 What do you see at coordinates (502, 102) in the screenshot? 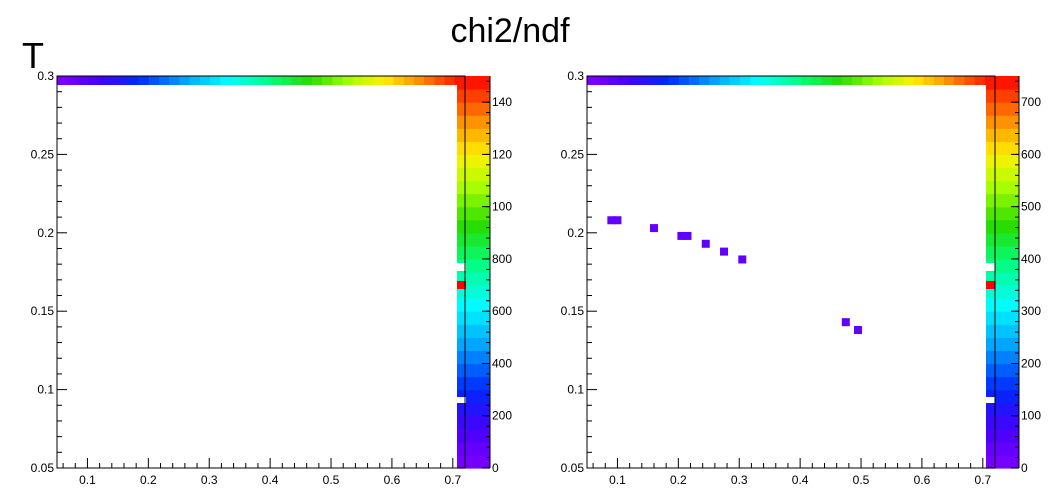
I see `colorbar-tick-label: 140` at bounding box center [502, 102].